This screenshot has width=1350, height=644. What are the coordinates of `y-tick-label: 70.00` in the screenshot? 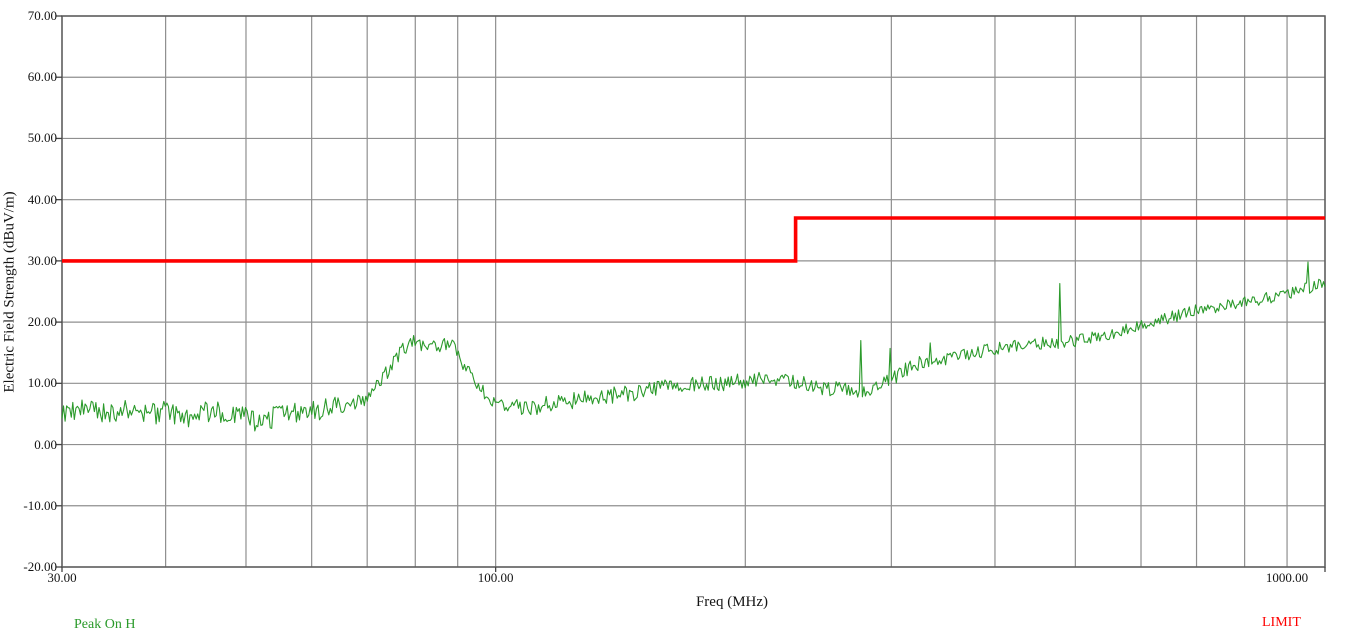 It's located at (42, 15).